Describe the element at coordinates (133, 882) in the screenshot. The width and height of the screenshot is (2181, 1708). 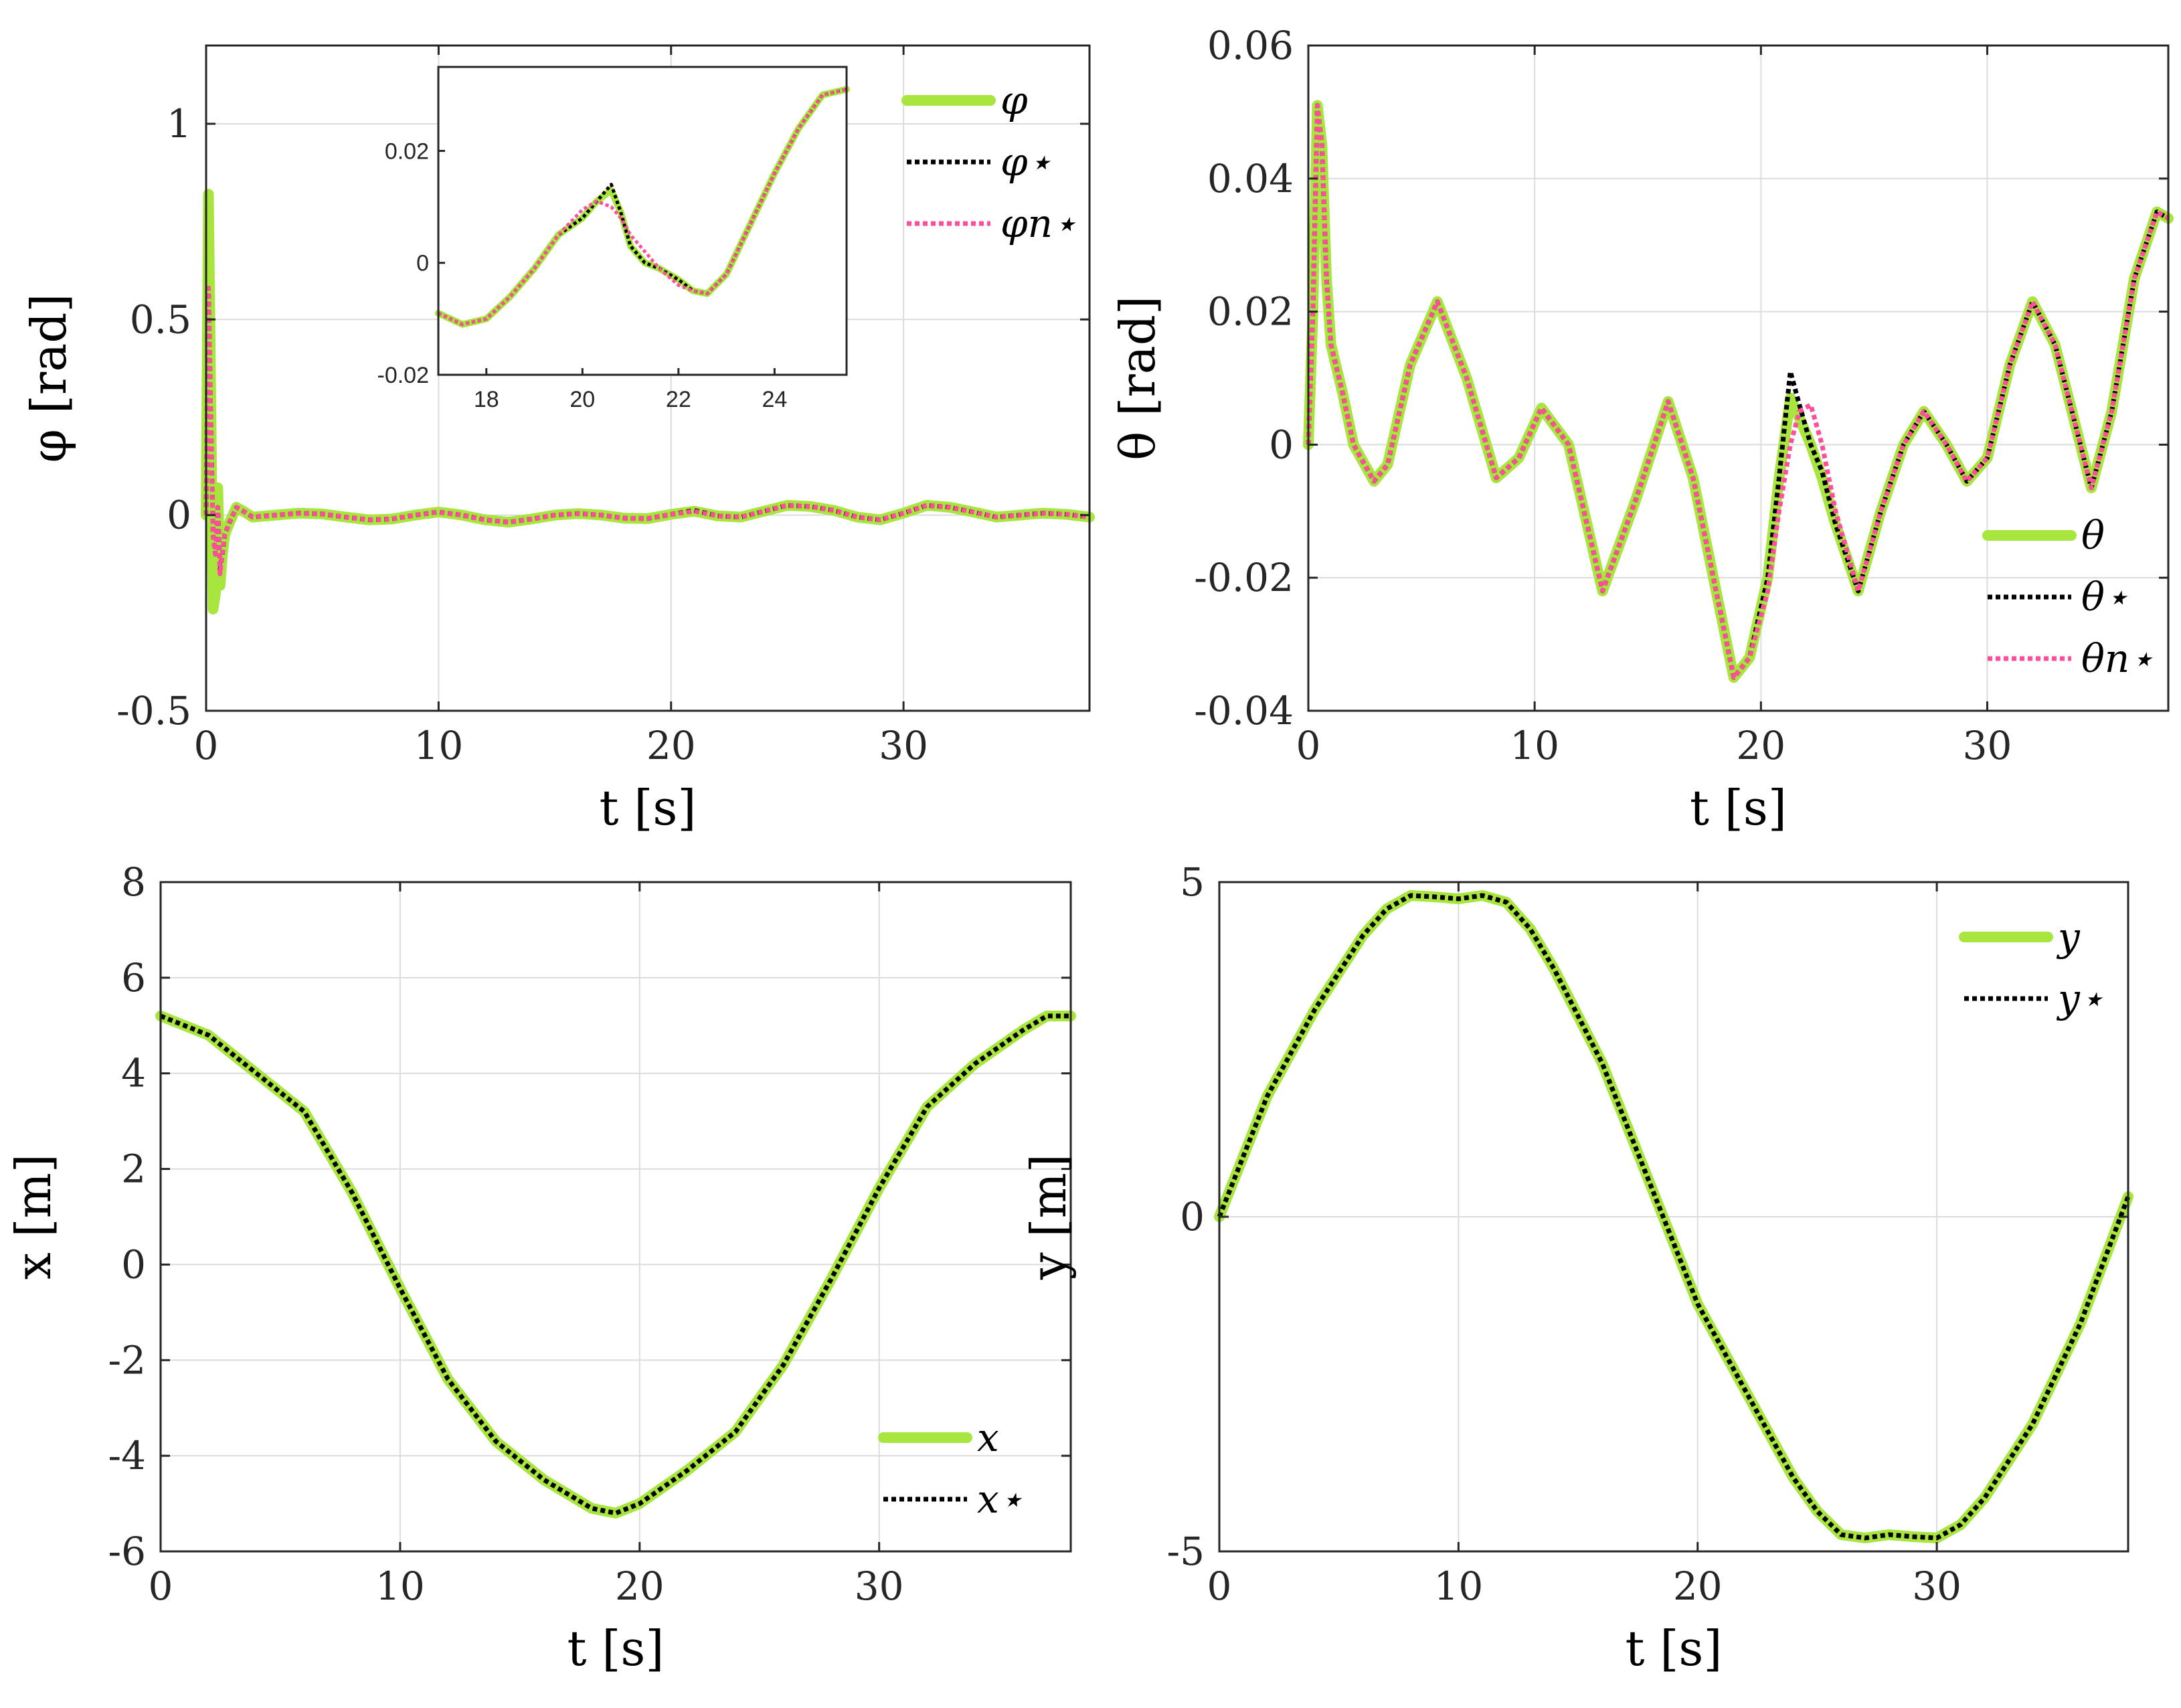
I see `y-tick-label: 8` at that location.